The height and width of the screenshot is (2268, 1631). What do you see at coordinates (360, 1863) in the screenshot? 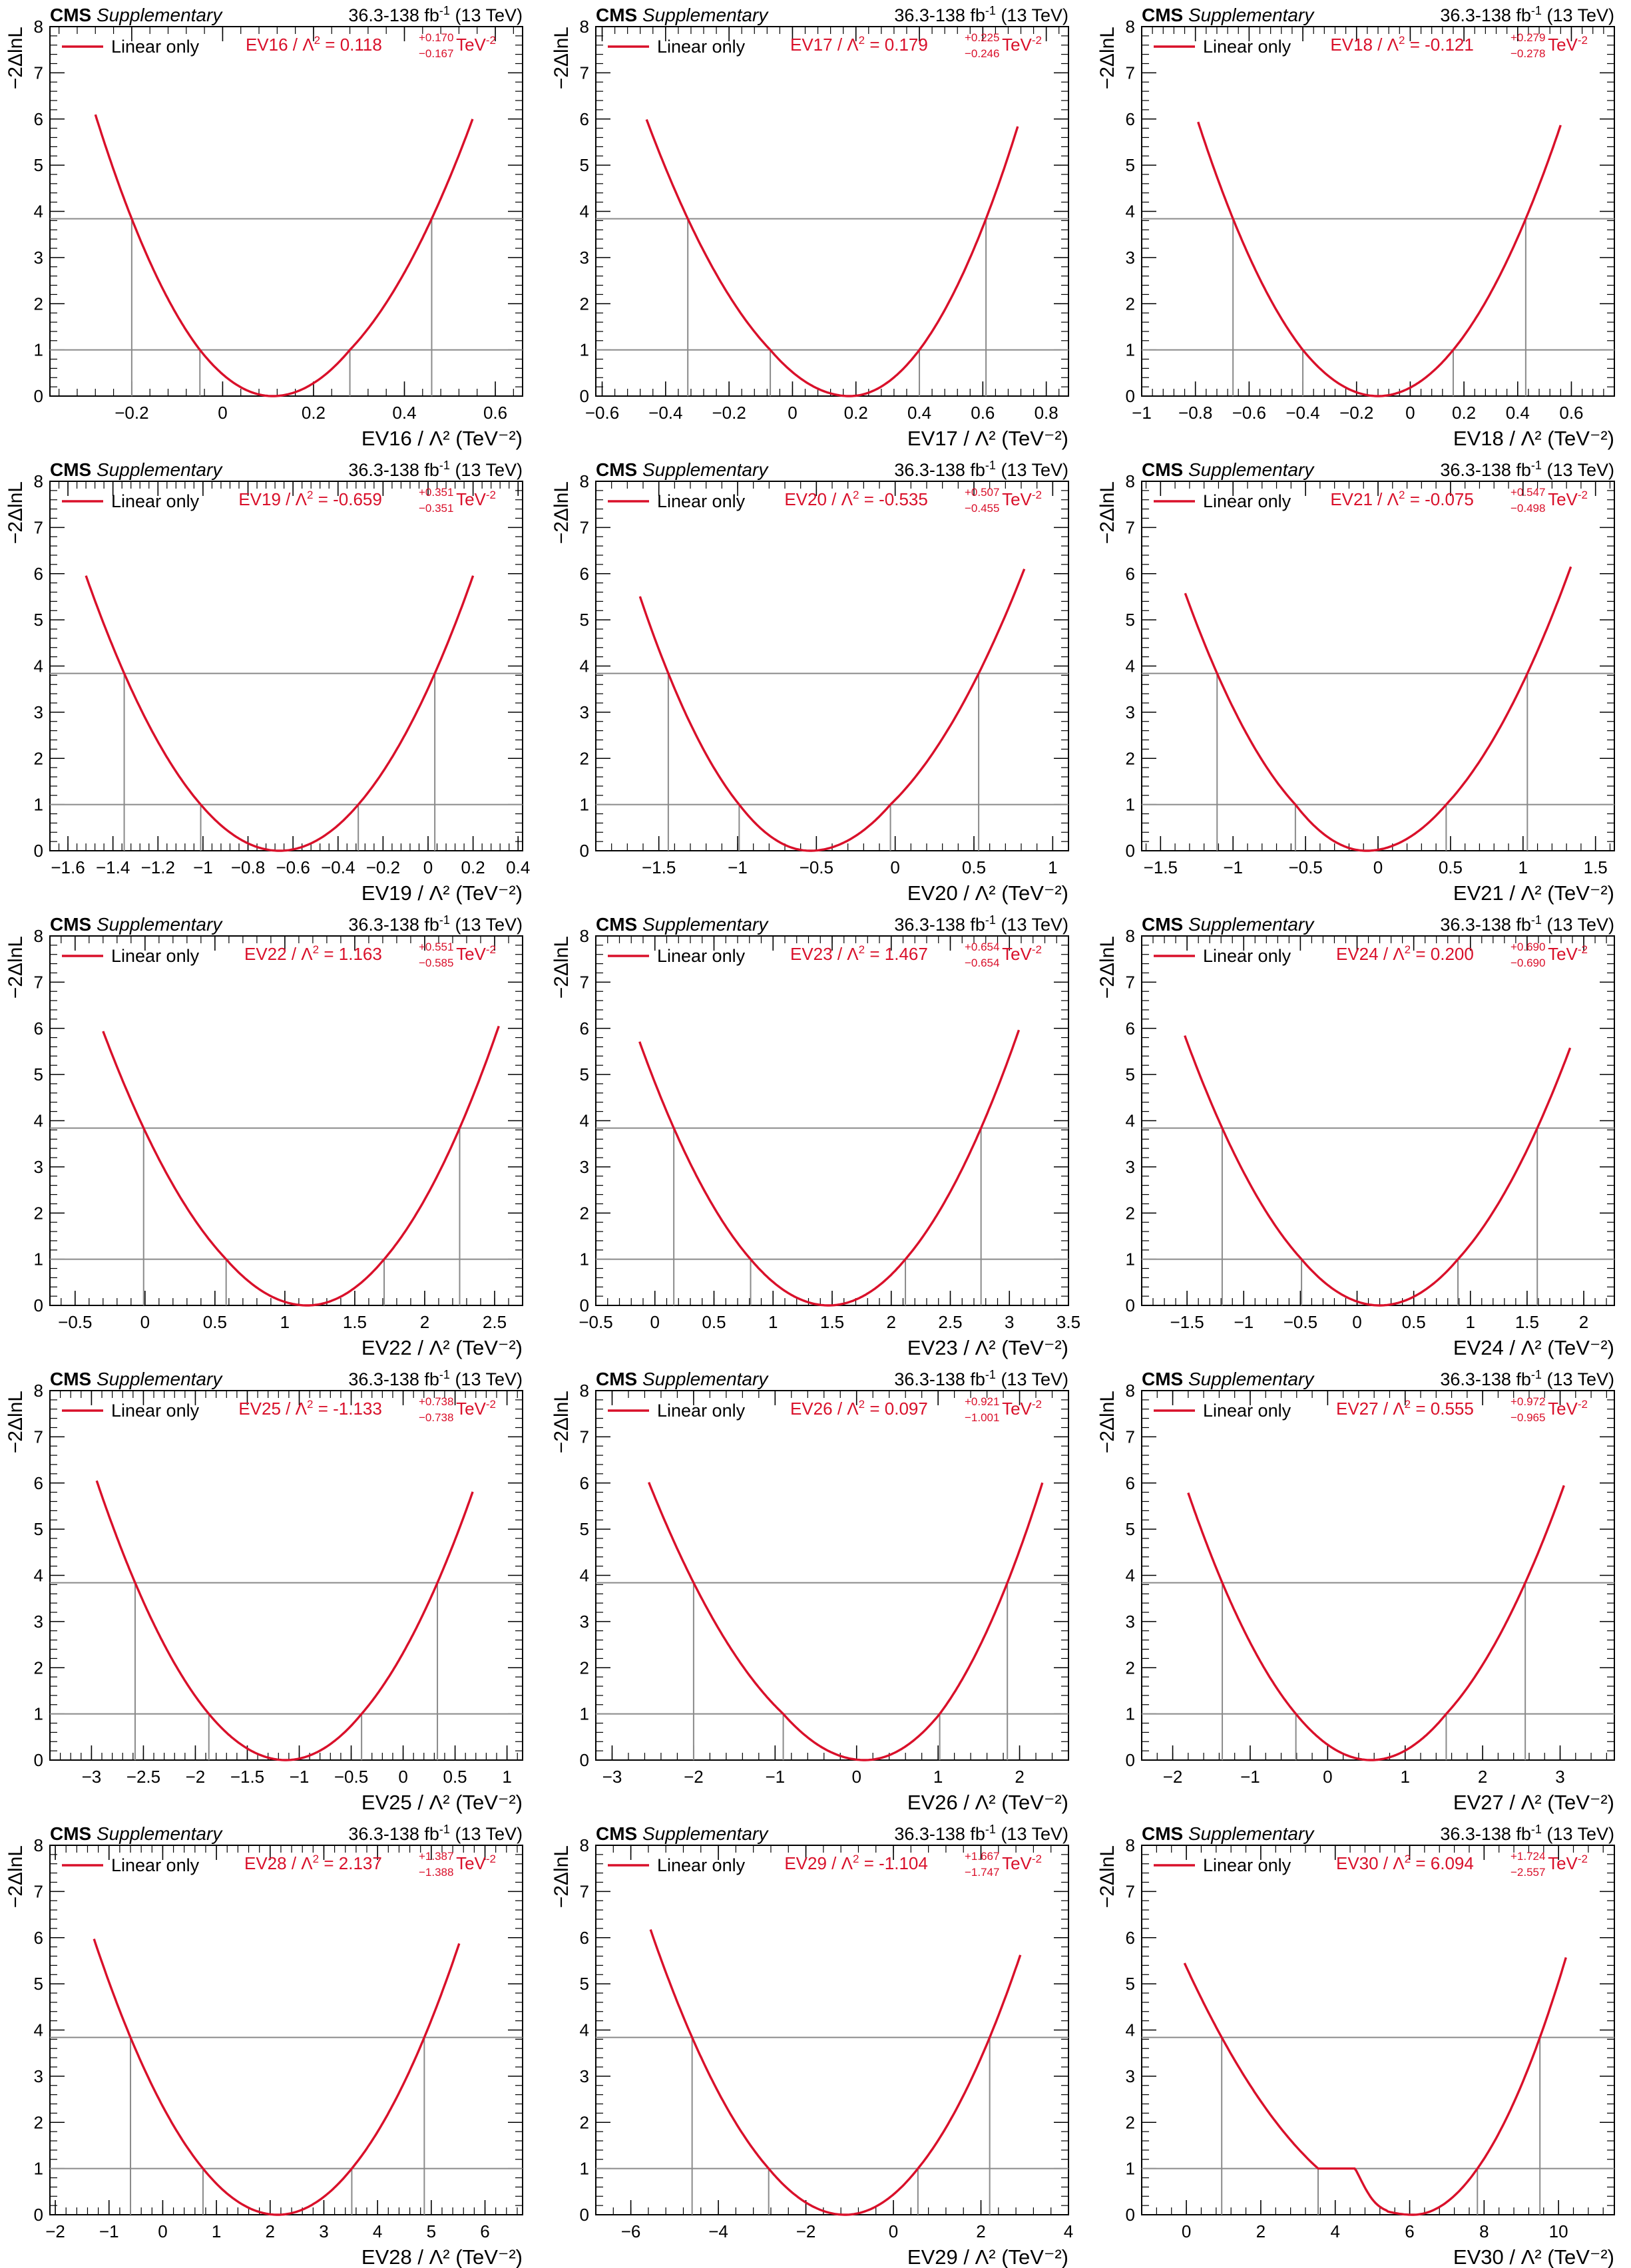
I see `annotation-best: 2.137` at bounding box center [360, 1863].